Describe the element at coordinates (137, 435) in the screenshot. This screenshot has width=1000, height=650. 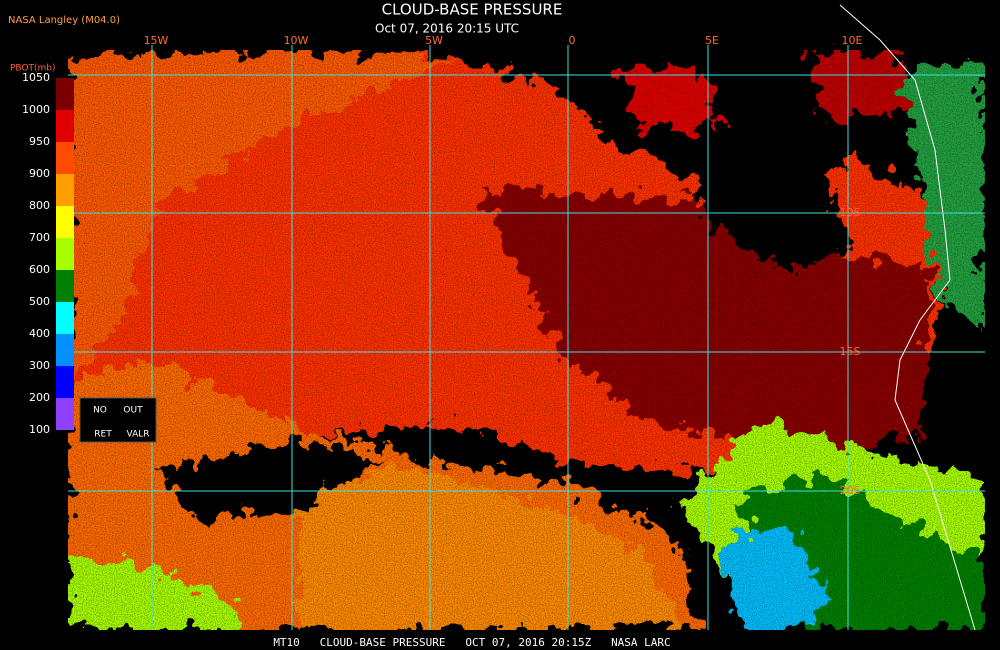
I see `legend-note: VALR` at that location.